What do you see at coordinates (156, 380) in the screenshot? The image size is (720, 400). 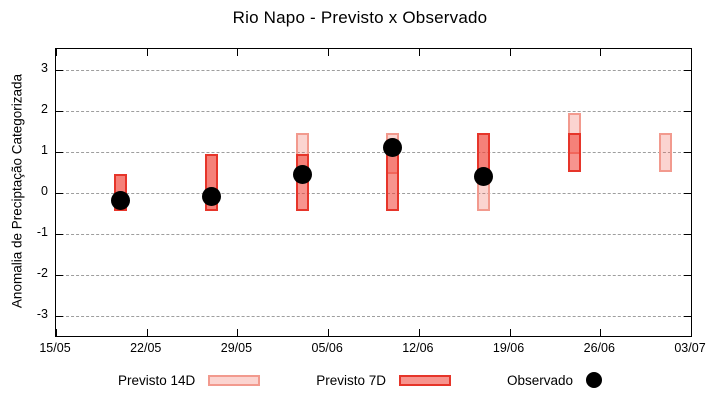 I see `legend-label-previsto-14d: Previsto 14D` at bounding box center [156, 380].